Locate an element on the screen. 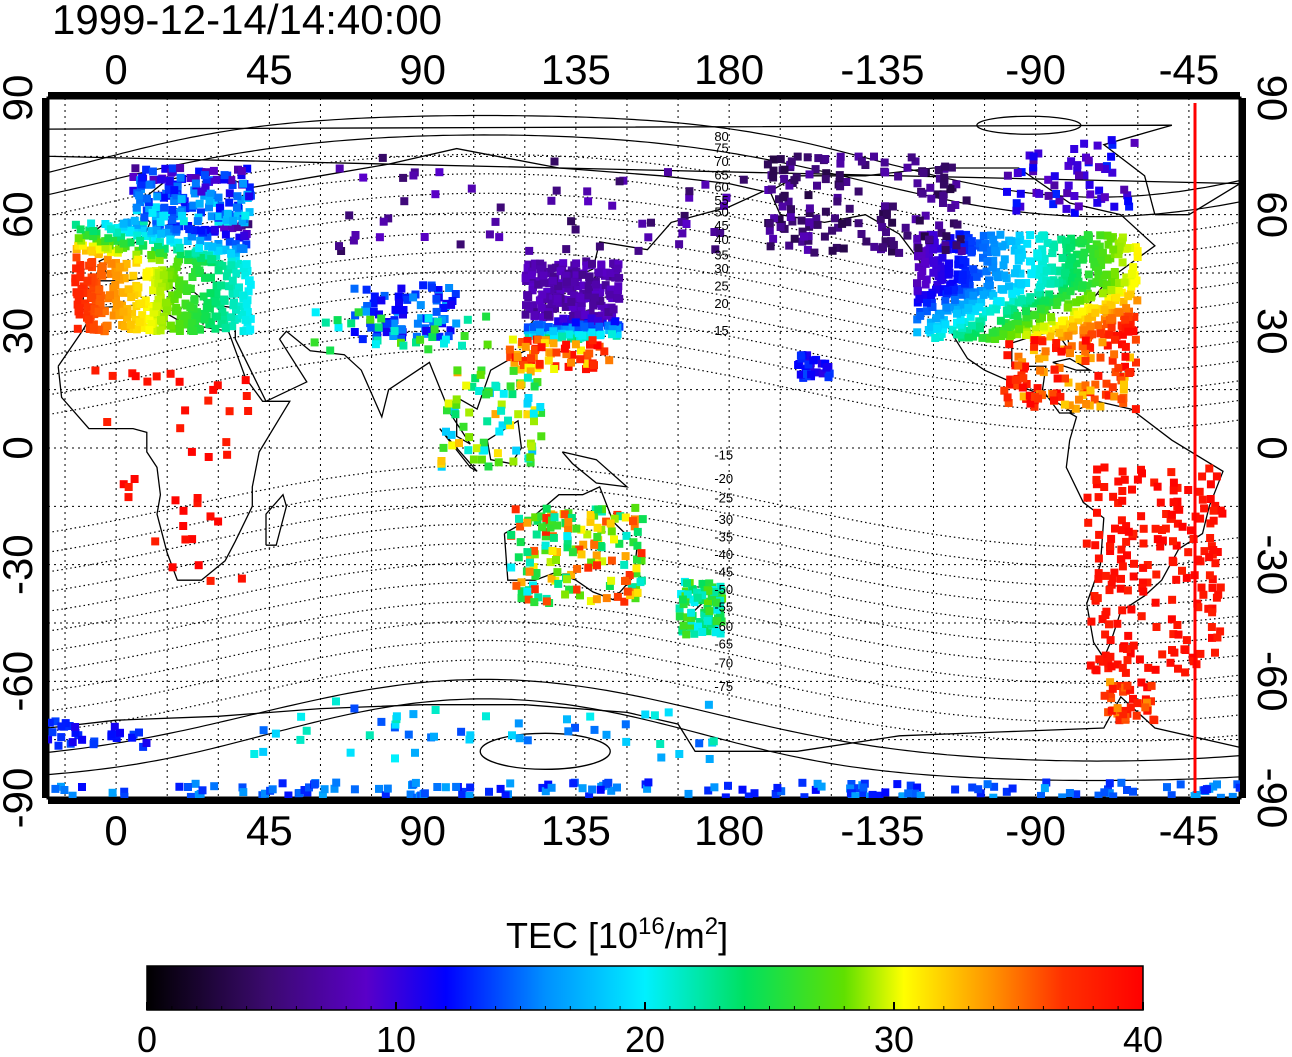  right-tick-label: -30 is located at coordinates (1270, 564).